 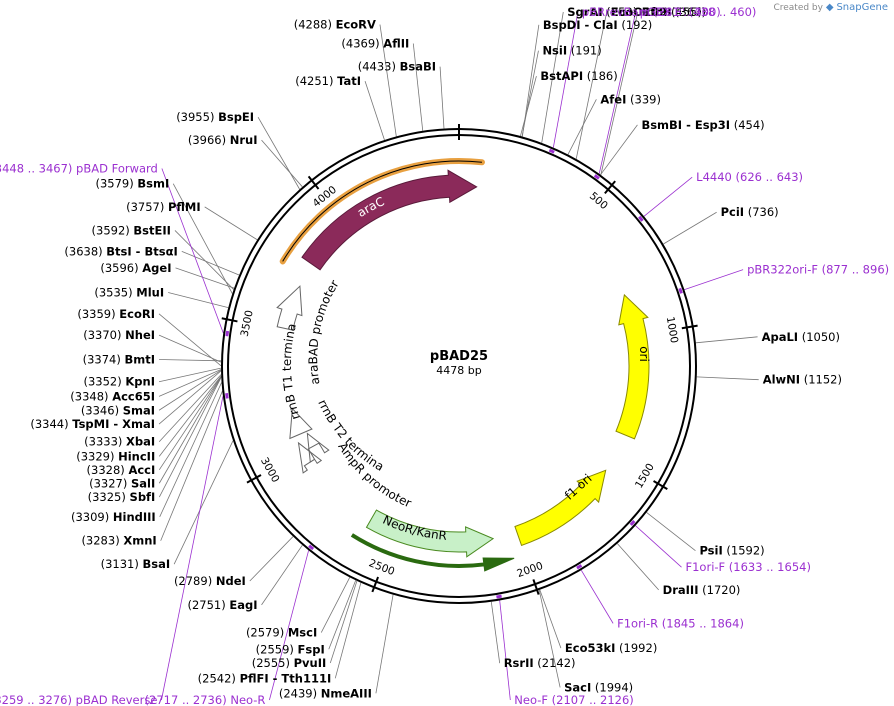 What do you see at coordinates (190, 375) in the screenshot?
I see `leader-kpni` at bounding box center [190, 375].